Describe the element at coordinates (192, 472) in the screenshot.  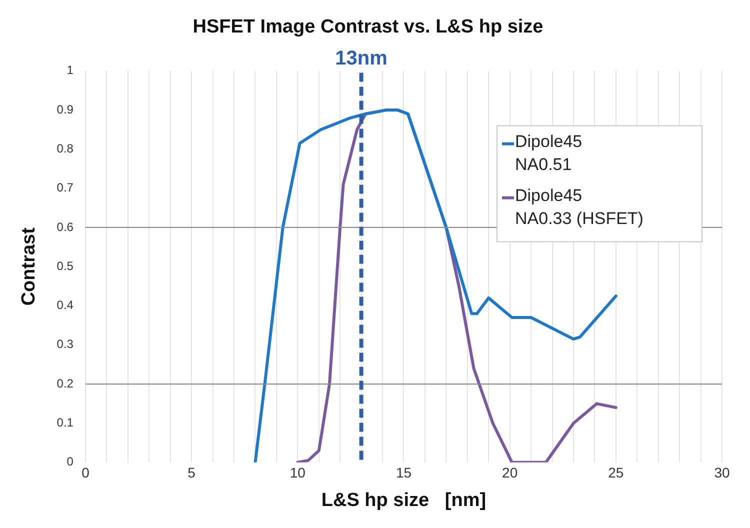
I see `x-tick-label: 5` at that location.